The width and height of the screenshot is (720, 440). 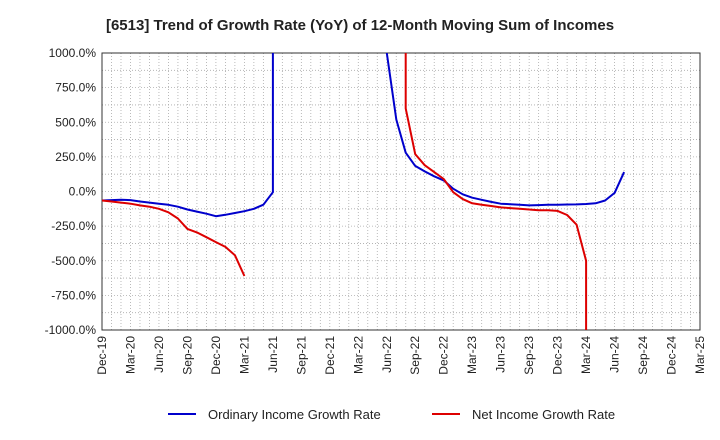 I want to click on x-tick-label: Sep-24, so click(x=643, y=355).